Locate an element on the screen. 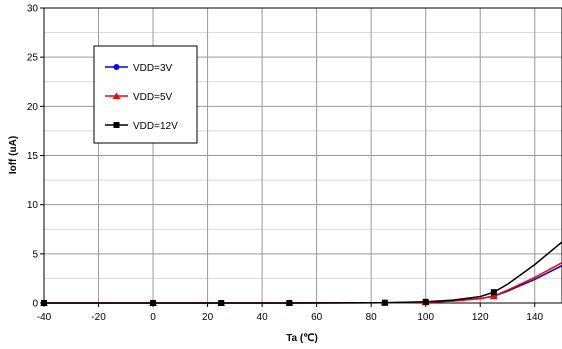 This screenshot has width=562, height=349. y-tick-label: 0 is located at coordinates (35, 304).